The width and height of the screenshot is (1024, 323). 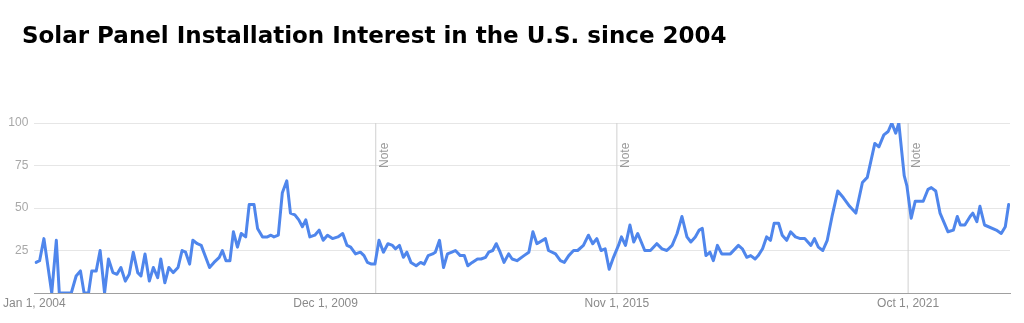 What do you see at coordinates (326, 302) in the screenshot?
I see `x-tick-label: Dec 1, 2009` at bounding box center [326, 302].